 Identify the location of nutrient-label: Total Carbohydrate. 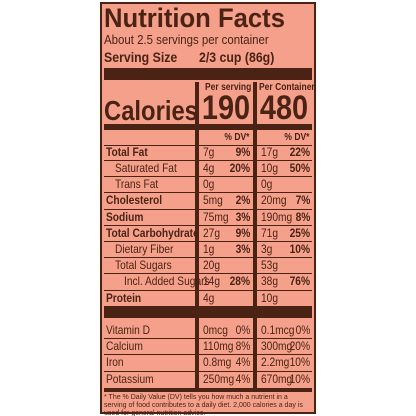
(152, 232).